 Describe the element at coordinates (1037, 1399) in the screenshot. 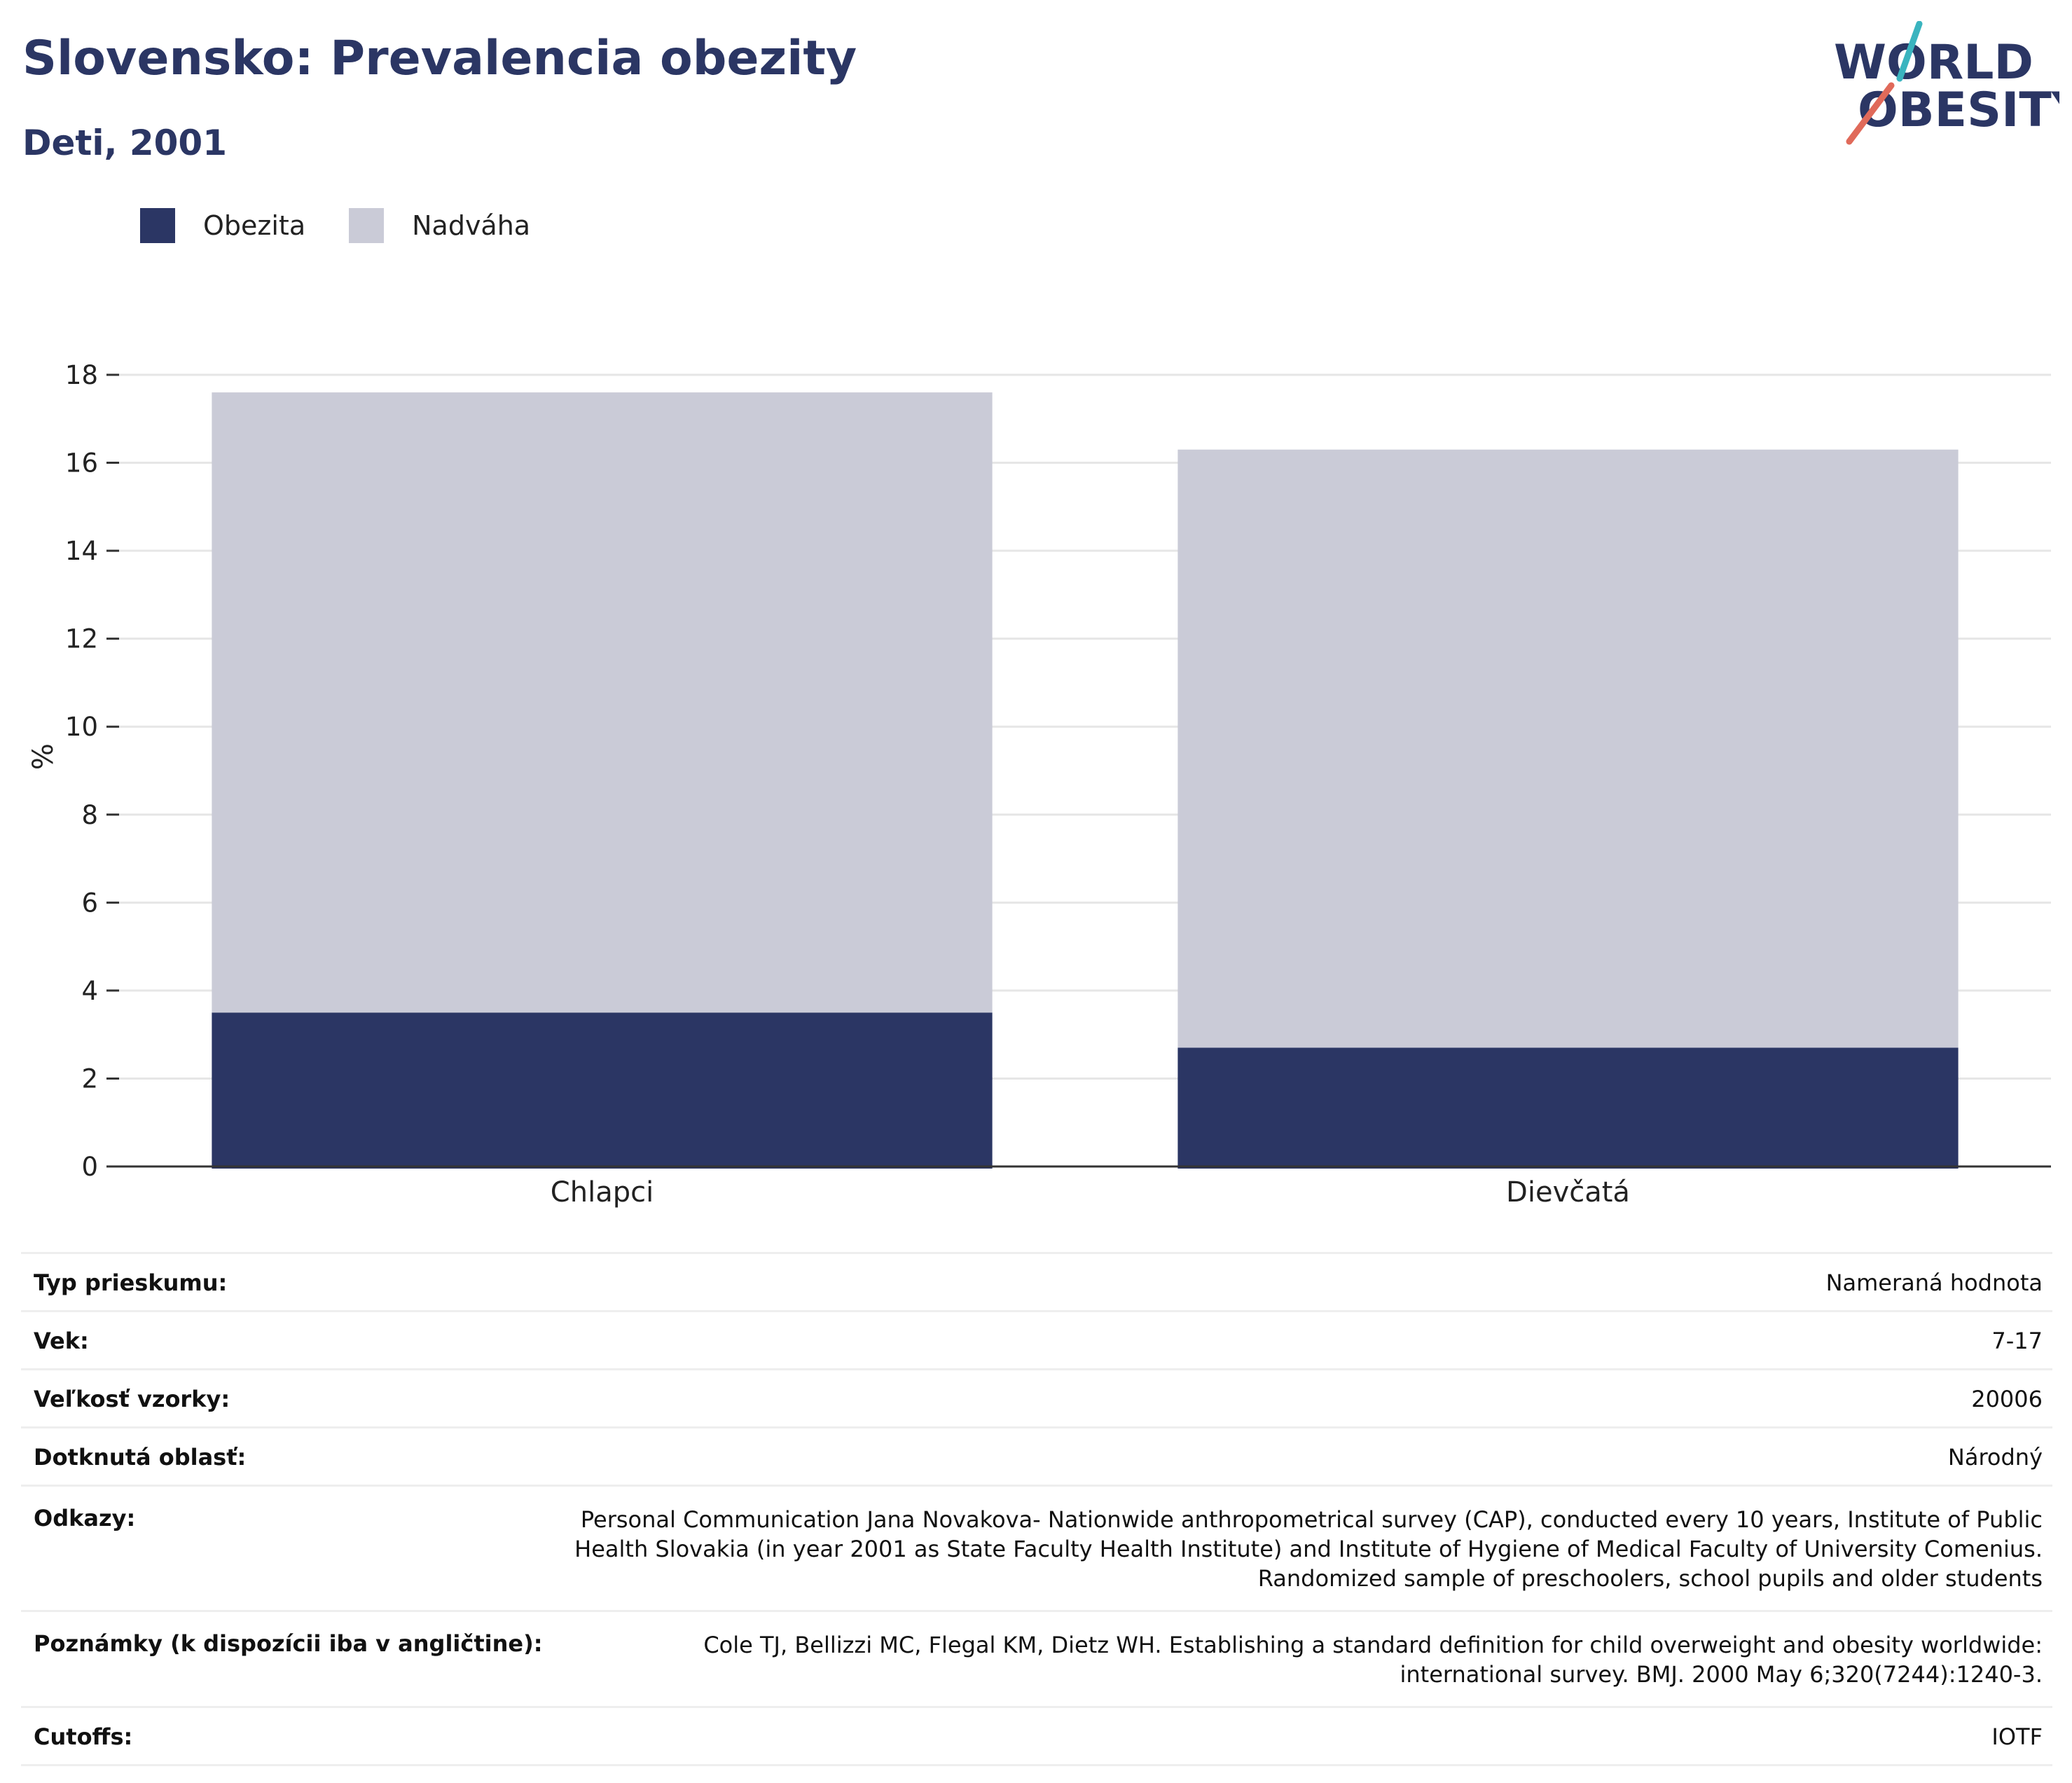

I see `info-row: Veľkosť vzorky: 20006` at that location.